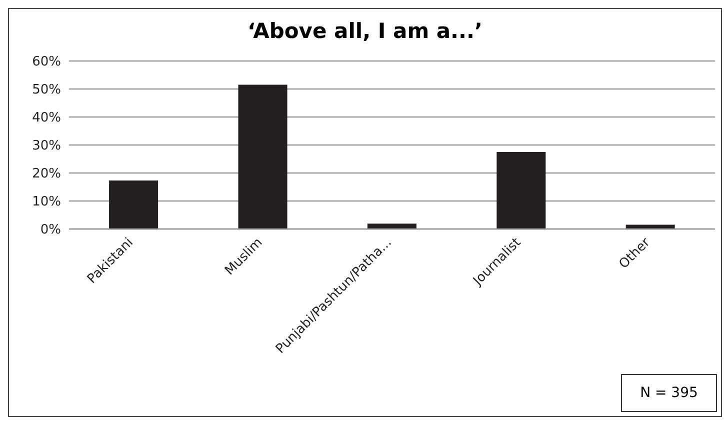 The width and height of the screenshot is (728, 423). I want to click on y-tick-label: 60%, so click(46, 62).